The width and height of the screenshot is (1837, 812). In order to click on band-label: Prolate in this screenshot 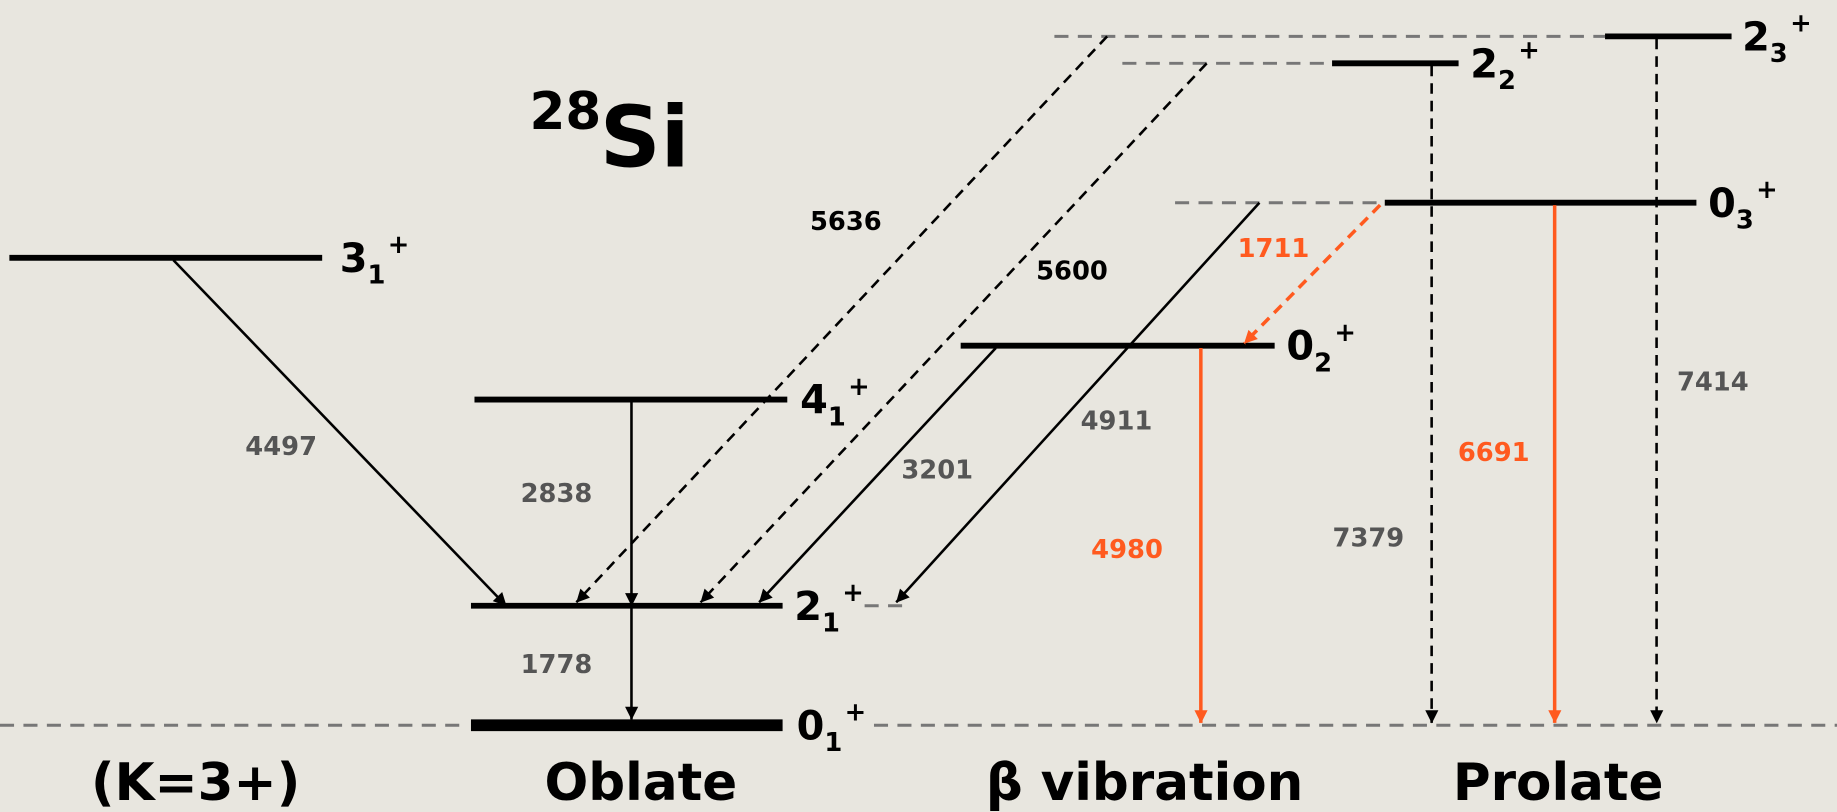, I will do `click(1558, 782)`.